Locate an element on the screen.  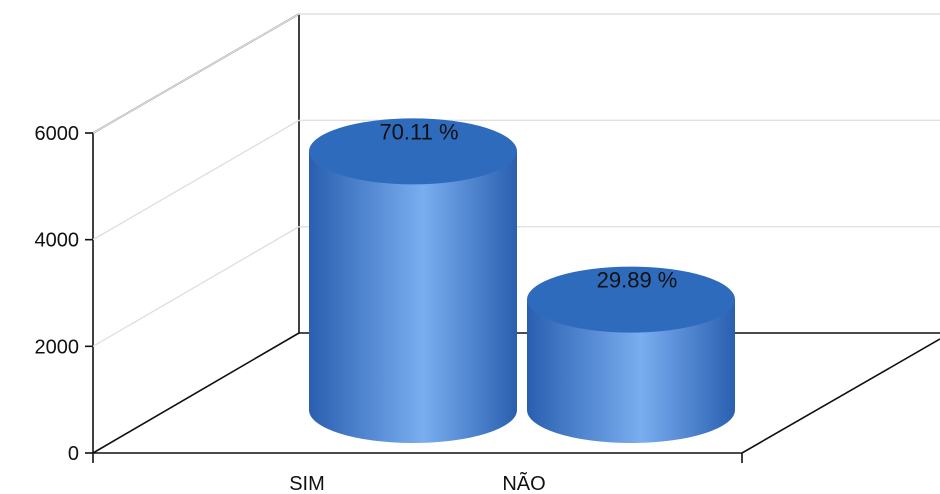
data-label: 70.11 % is located at coordinates (418, 131).